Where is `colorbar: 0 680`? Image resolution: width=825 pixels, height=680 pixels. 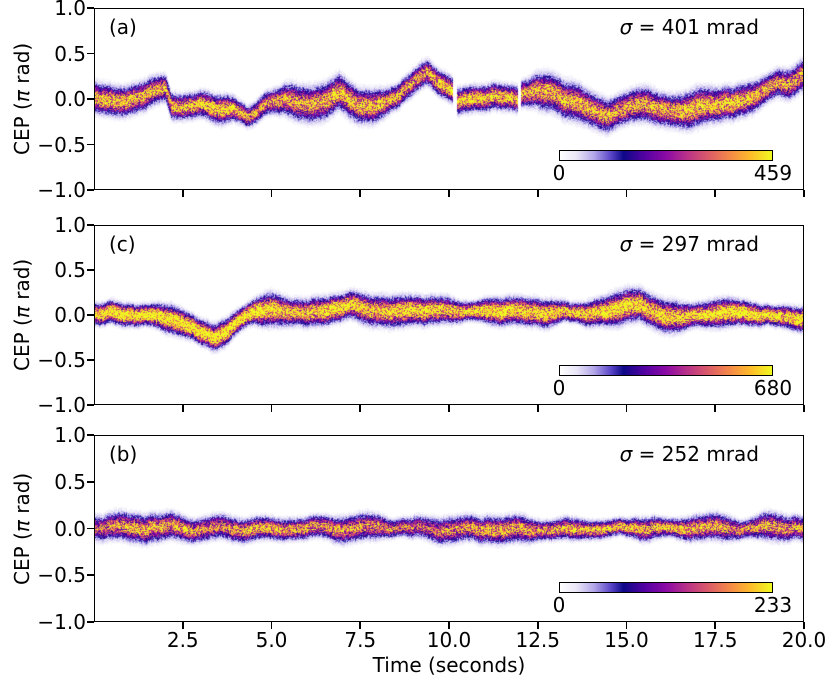
colorbar: 0 680 is located at coordinates (672, 382).